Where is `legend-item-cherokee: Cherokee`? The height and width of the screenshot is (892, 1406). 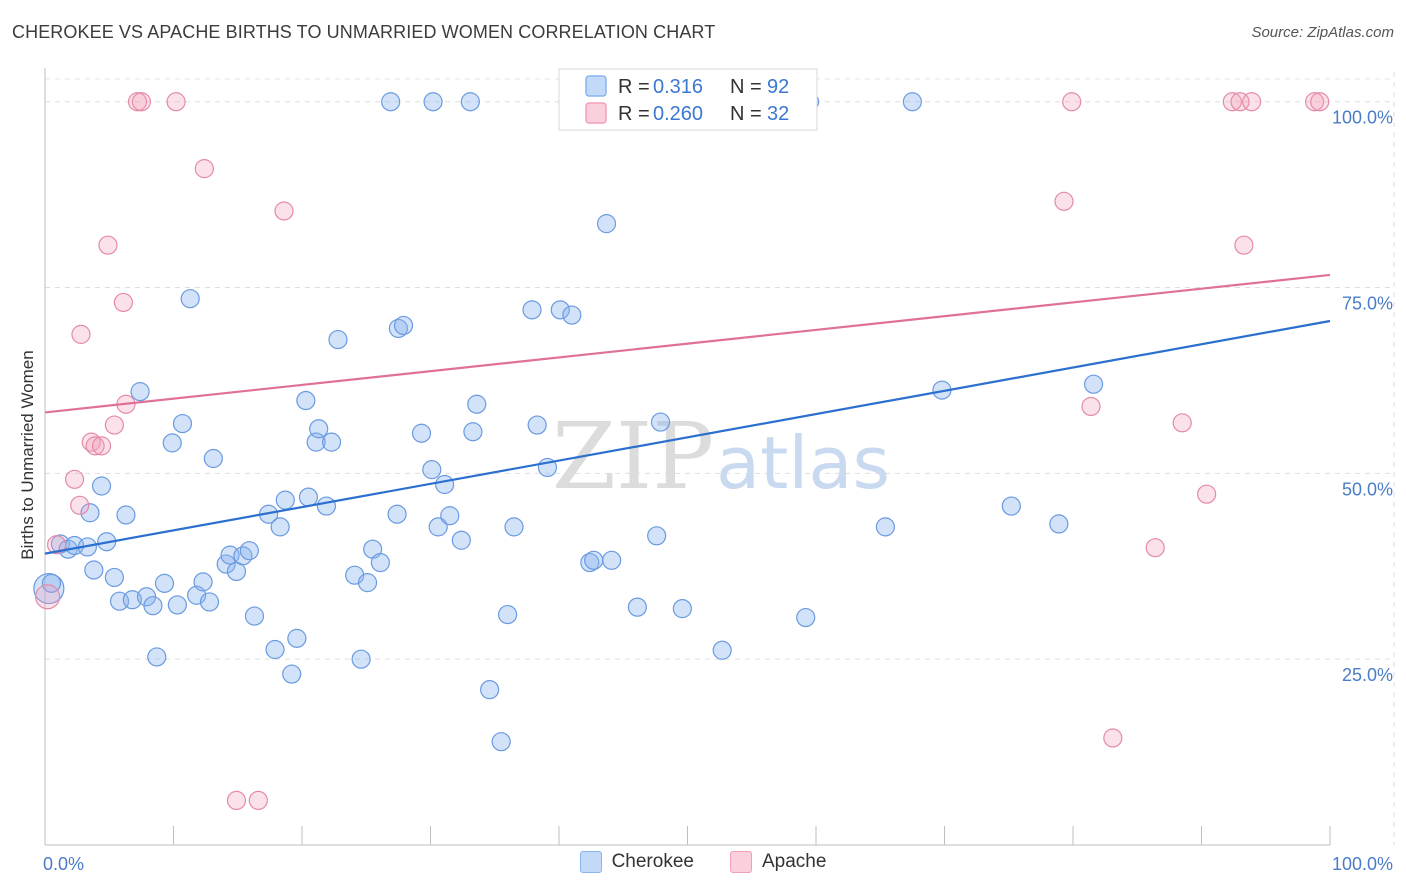
legend-item-cherokee: Cherokee is located at coordinates (636, 862).